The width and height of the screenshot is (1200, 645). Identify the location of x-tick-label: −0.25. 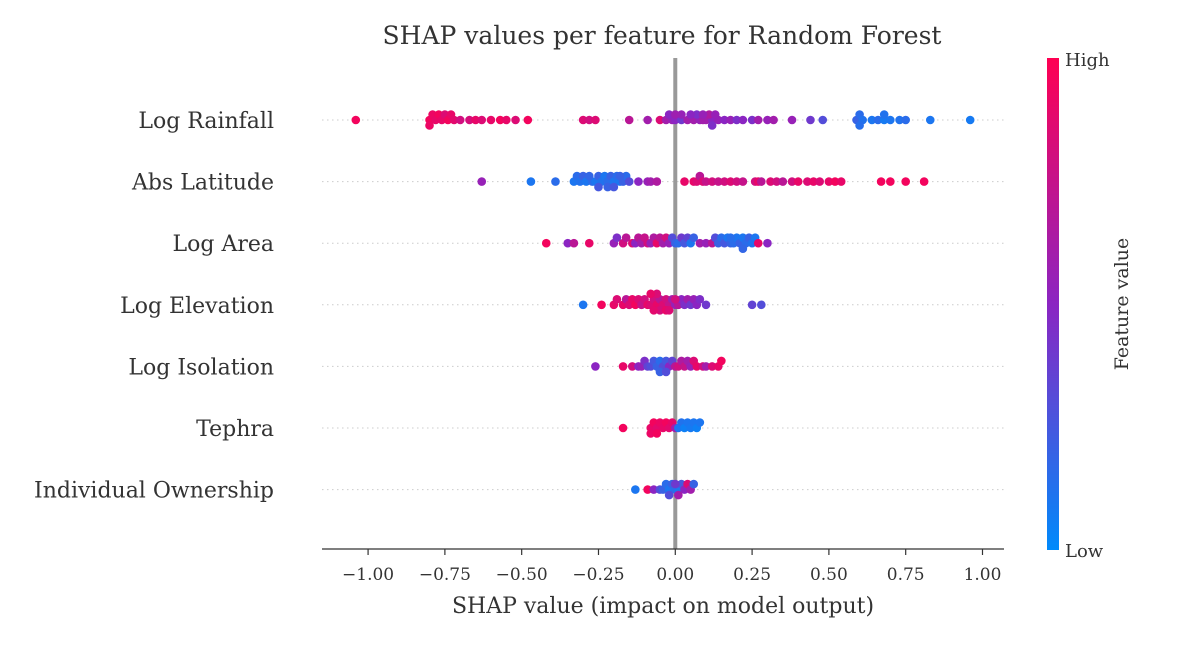
(598, 575).